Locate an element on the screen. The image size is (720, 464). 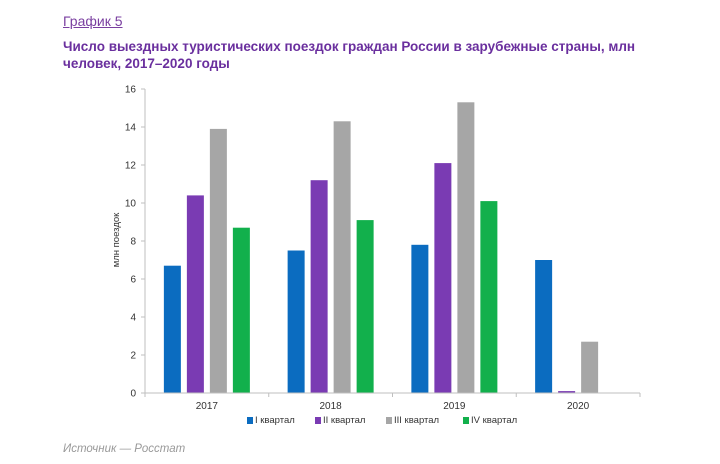
figure-number: График 5 is located at coordinates (93, 21).